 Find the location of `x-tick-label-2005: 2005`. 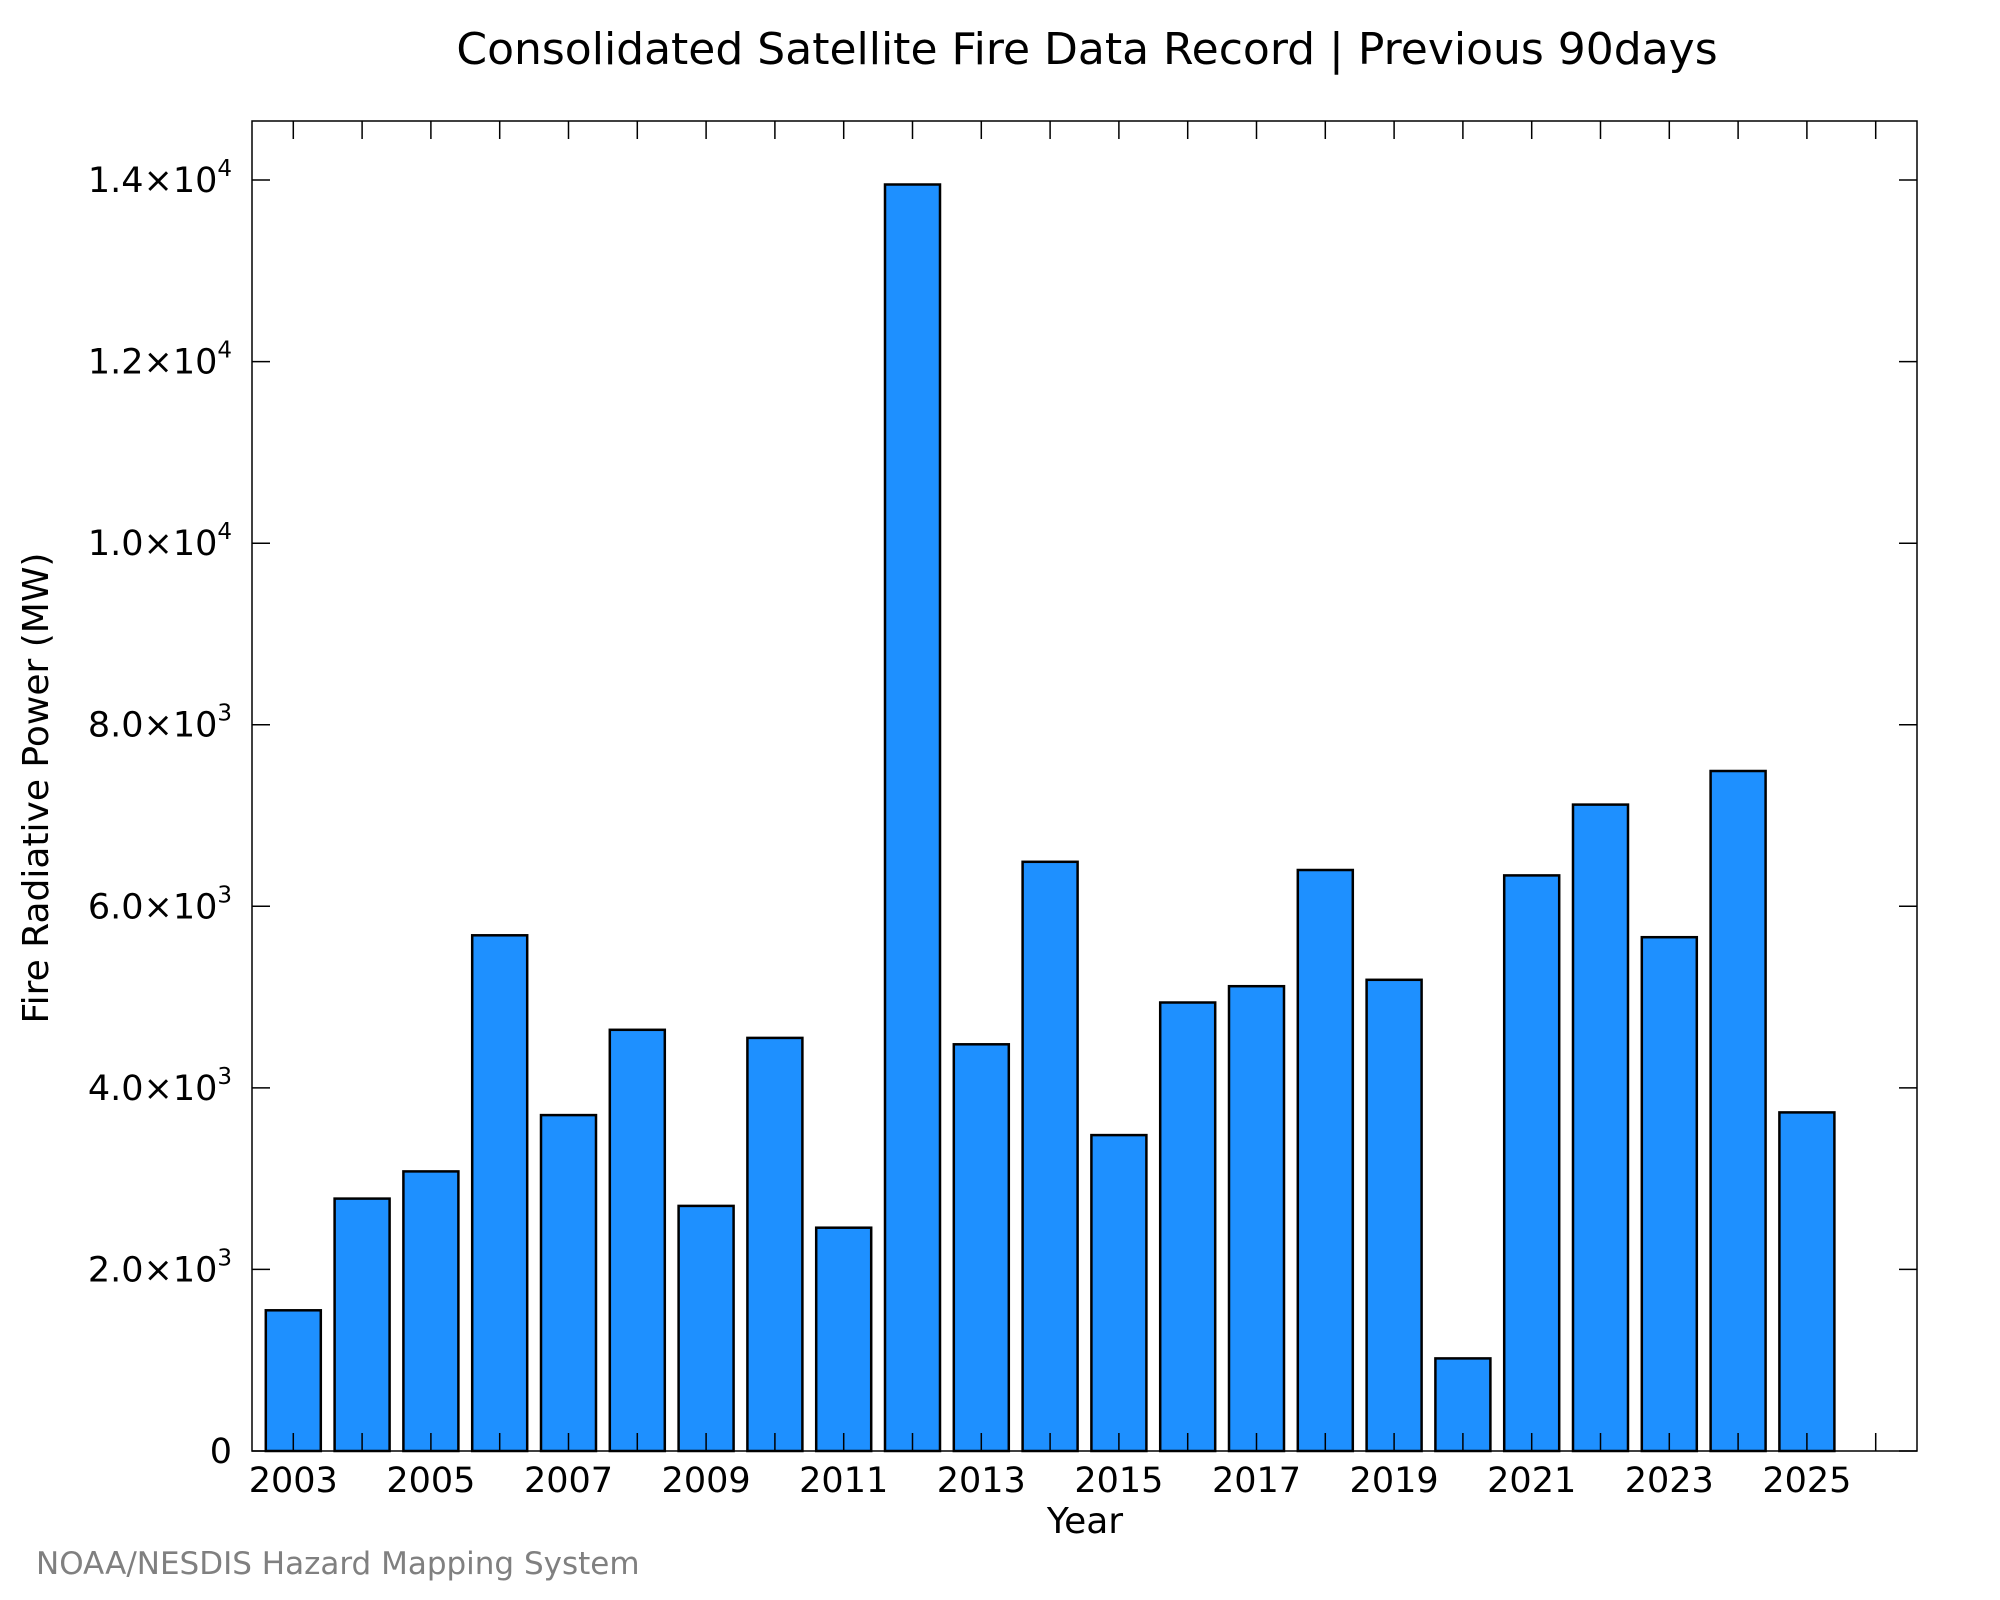

x-tick-label-2005: 2005 is located at coordinates (430, 1481).